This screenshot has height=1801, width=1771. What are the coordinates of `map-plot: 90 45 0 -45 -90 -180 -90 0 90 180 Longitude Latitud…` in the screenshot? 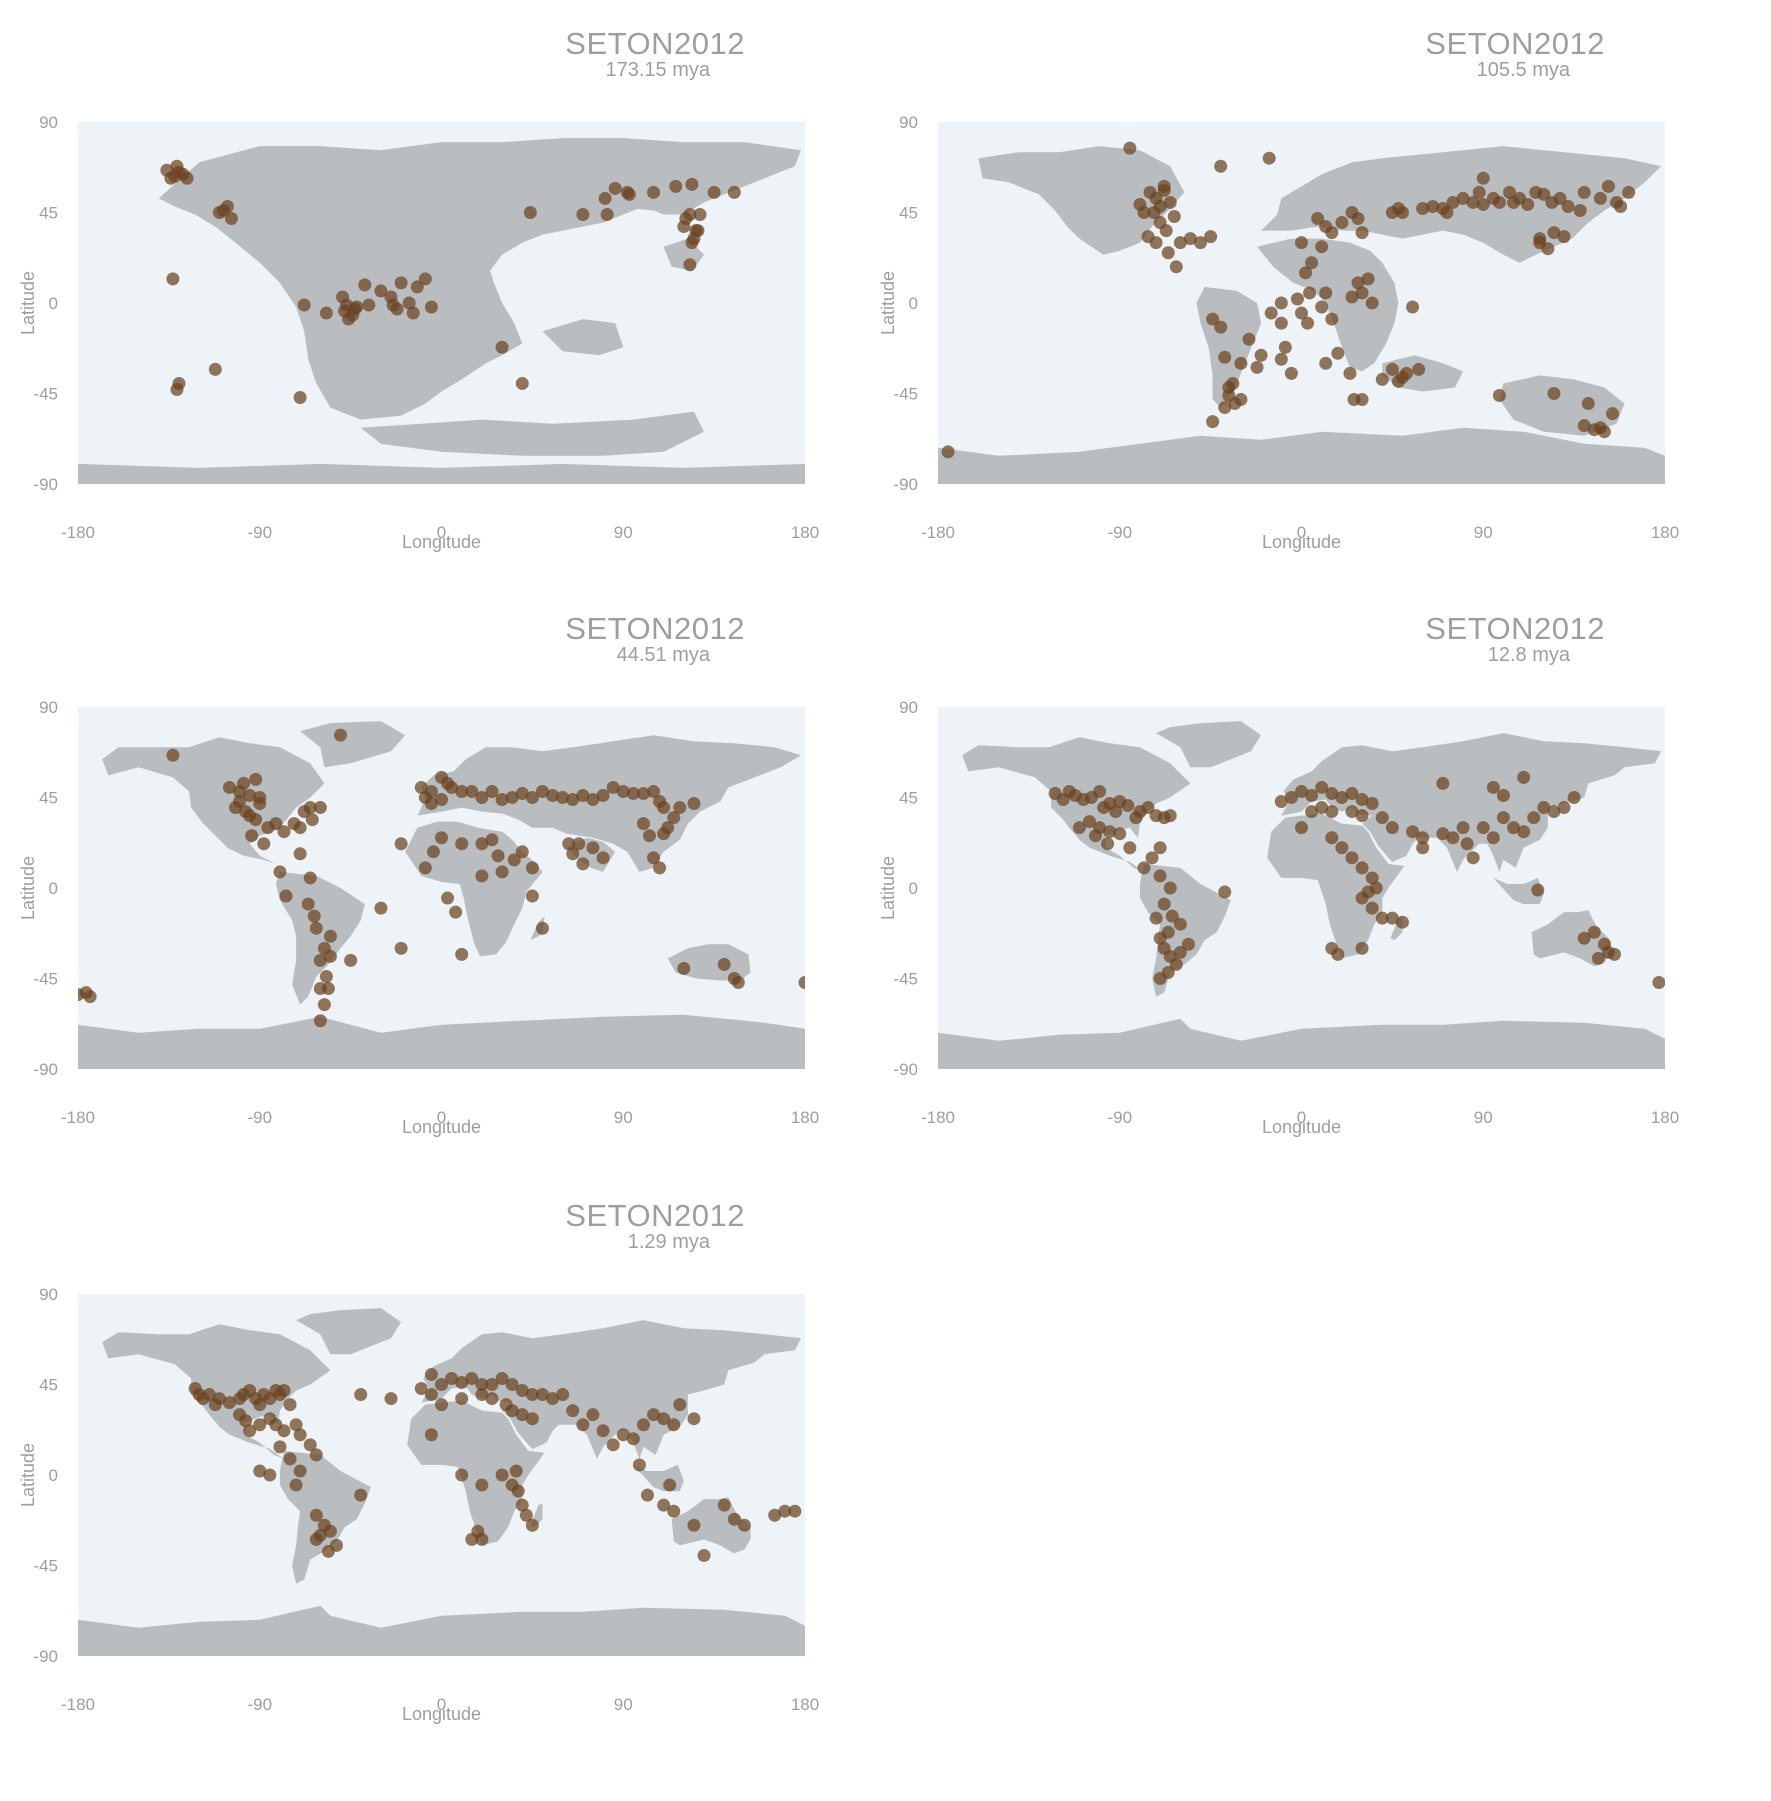 It's located at (1278, 332).